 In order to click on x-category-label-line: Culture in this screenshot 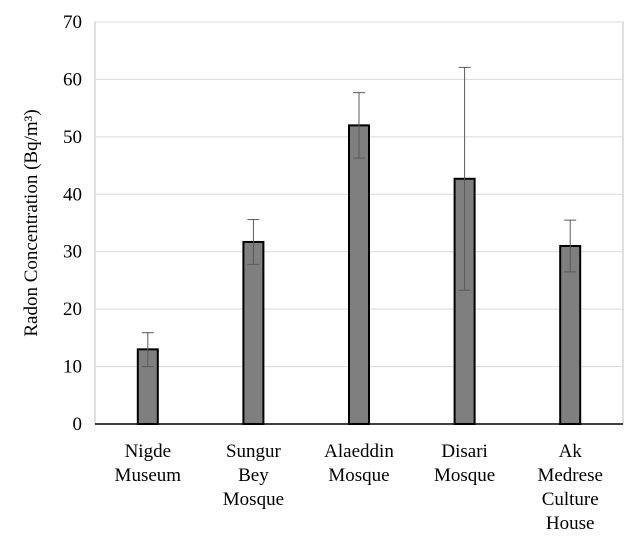, I will do `click(570, 499)`.